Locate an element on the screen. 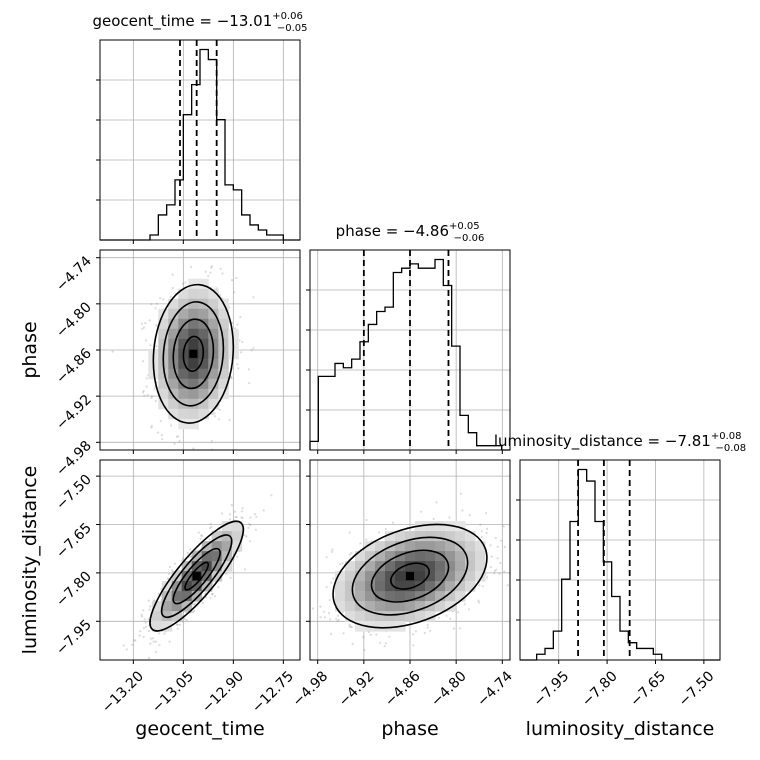 The height and width of the screenshot is (760, 760). x-tick-label: −13.05 is located at coordinates (173, 692).